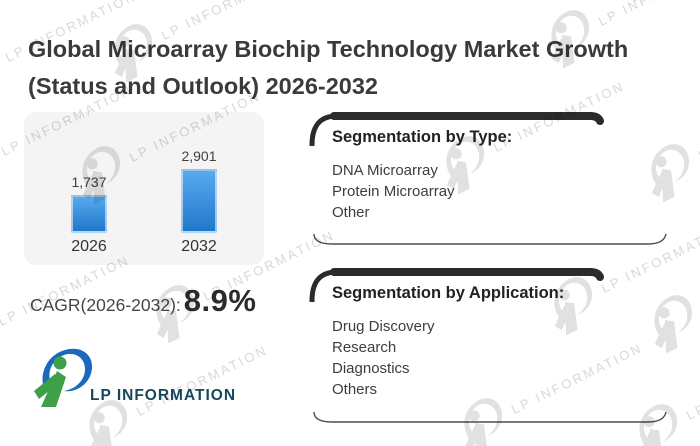 The width and height of the screenshot is (700, 446). What do you see at coordinates (89, 182) in the screenshot?
I see `bar-value-label: 1,737` at bounding box center [89, 182].